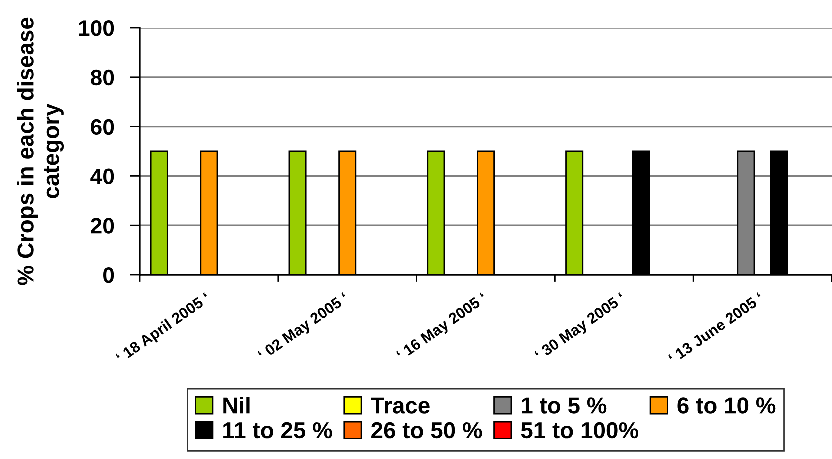 This screenshot has height=459, width=832. Describe the element at coordinates (40, 152) in the screenshot. I see `y-axis-title: % Crops in each disease category` at that location.